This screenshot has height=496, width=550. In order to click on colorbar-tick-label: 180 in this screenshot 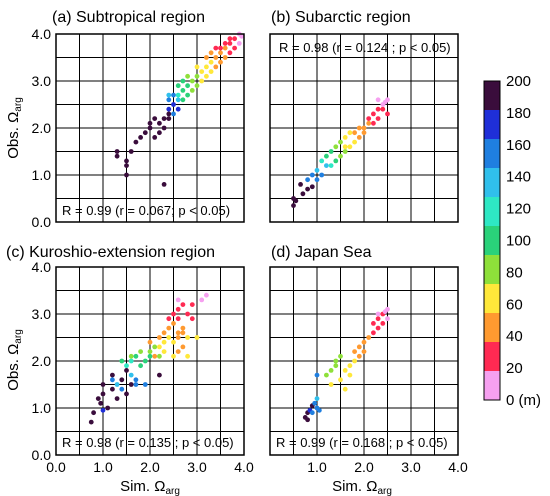, I will do `click(518, 113)`.